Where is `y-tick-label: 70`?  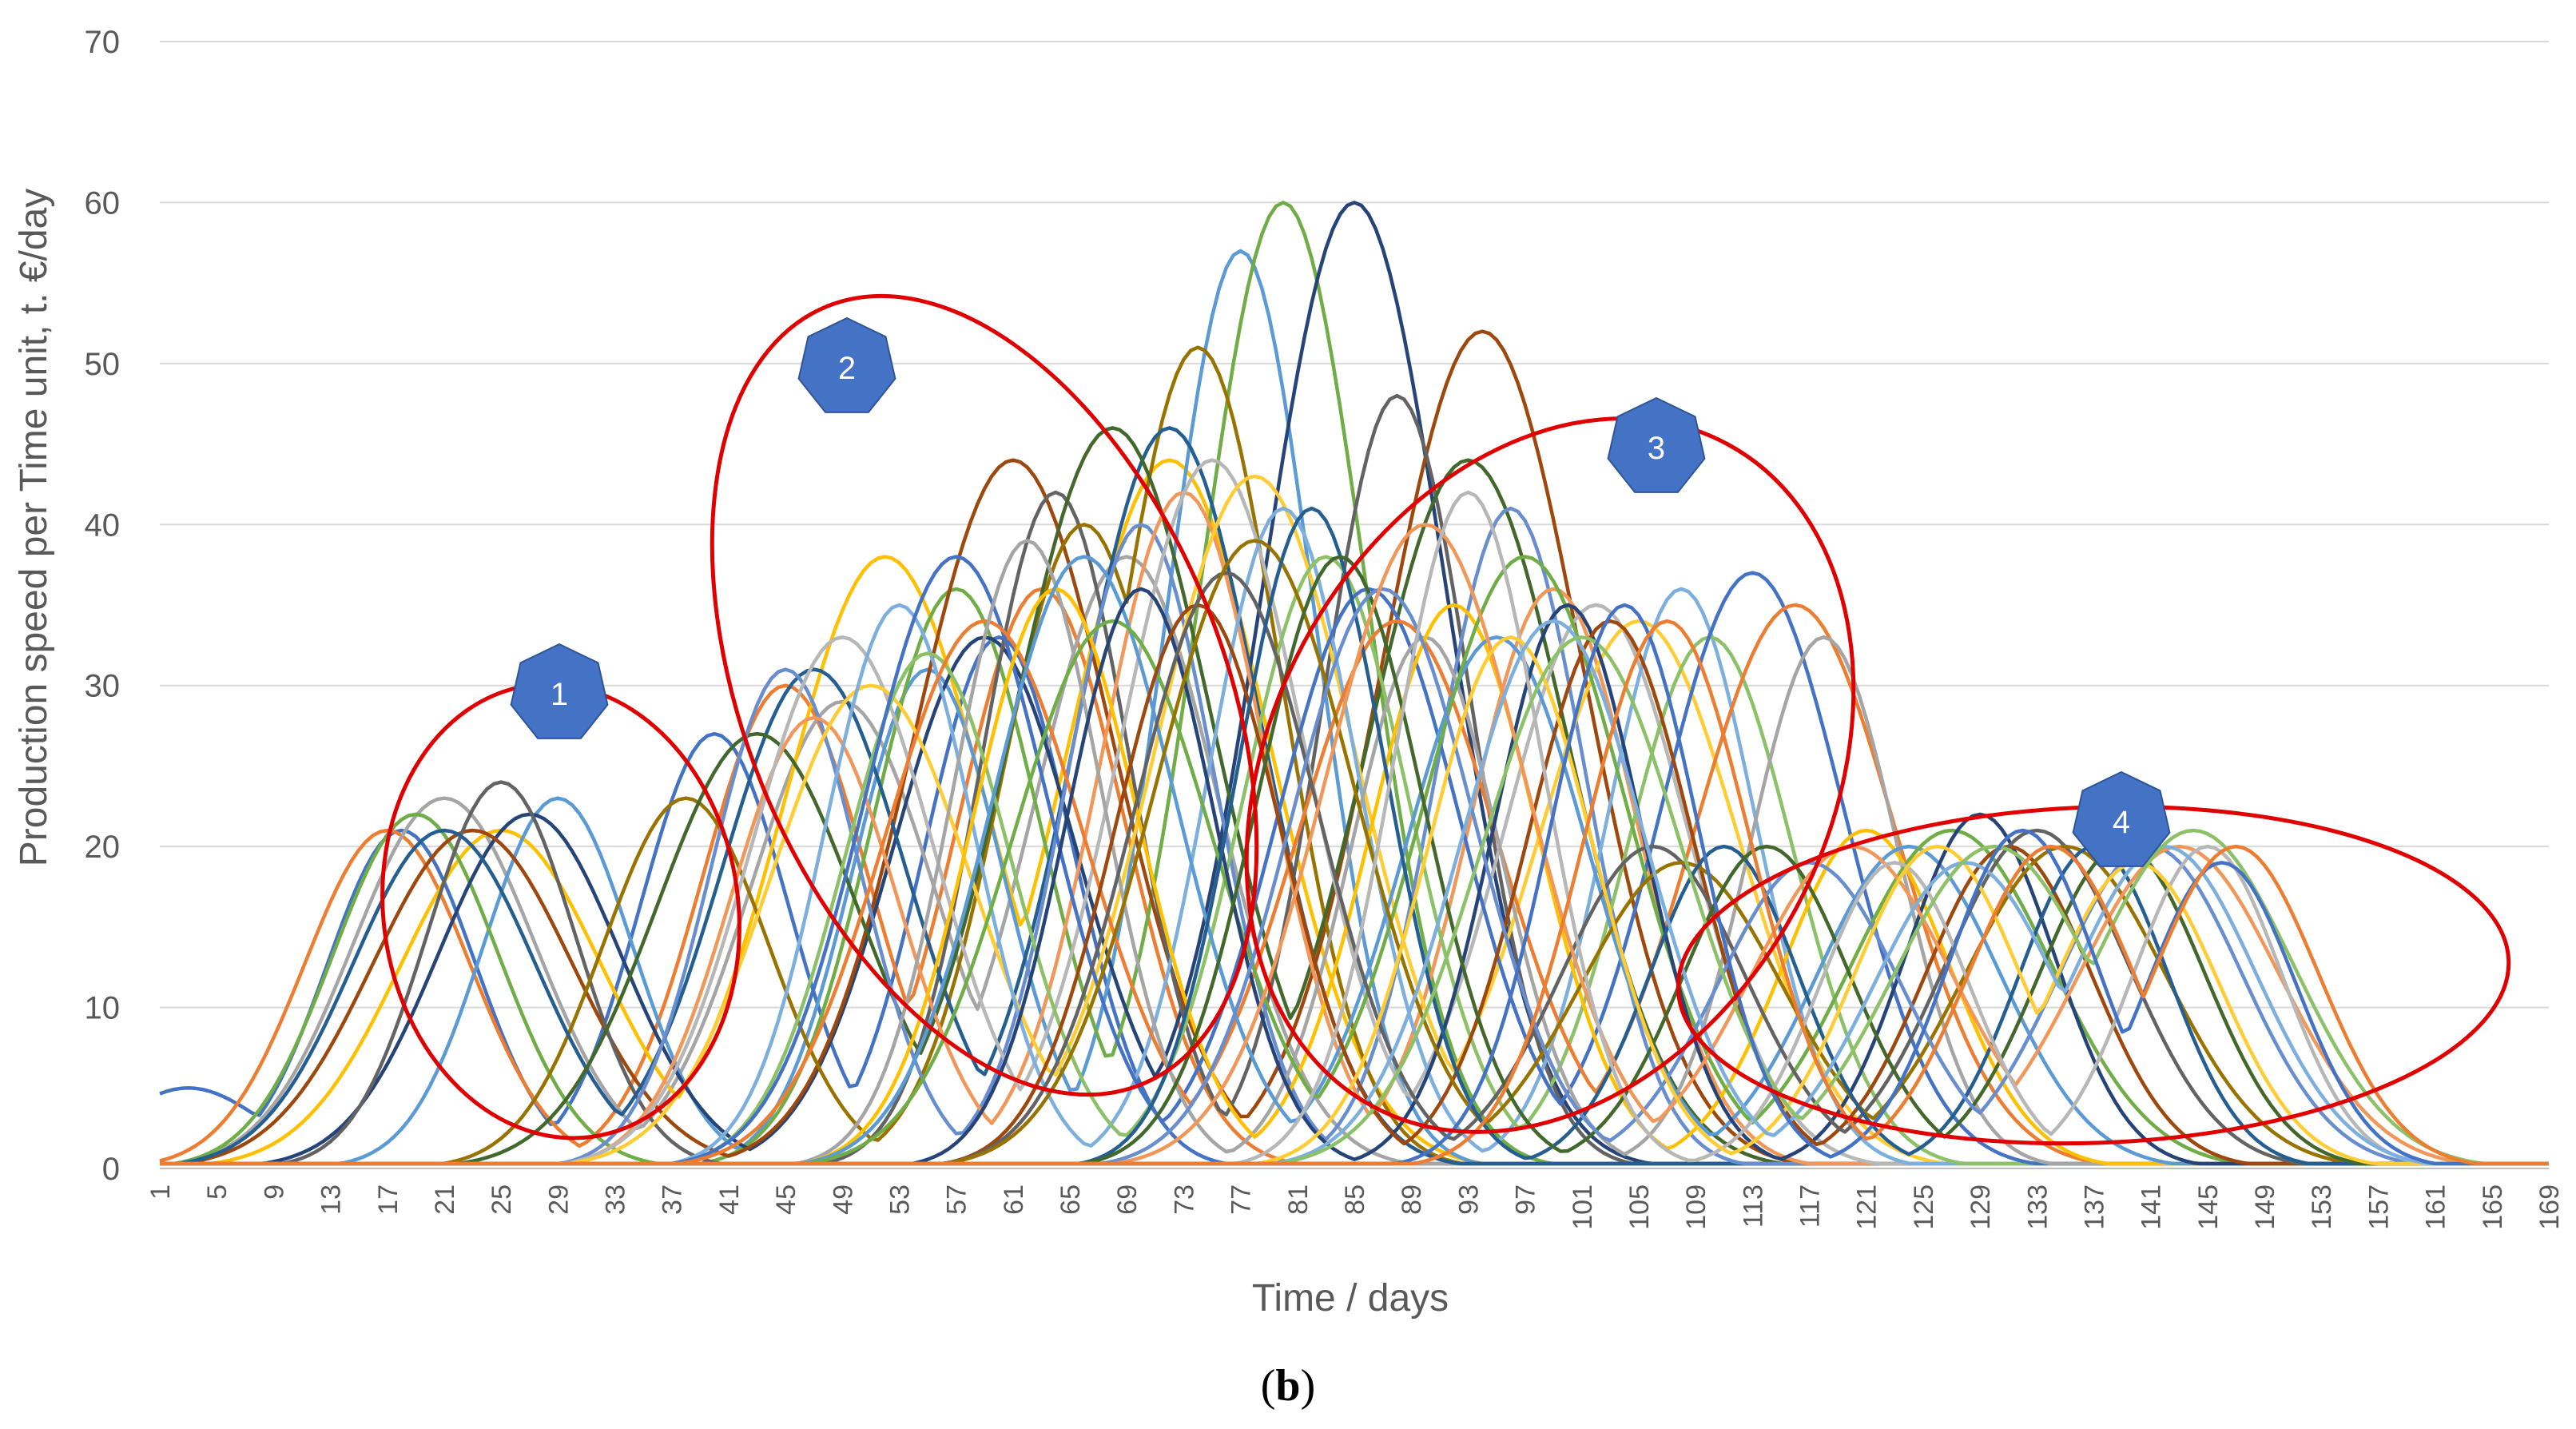 y-tick-label: 70 is located at coordinates (103, 42).